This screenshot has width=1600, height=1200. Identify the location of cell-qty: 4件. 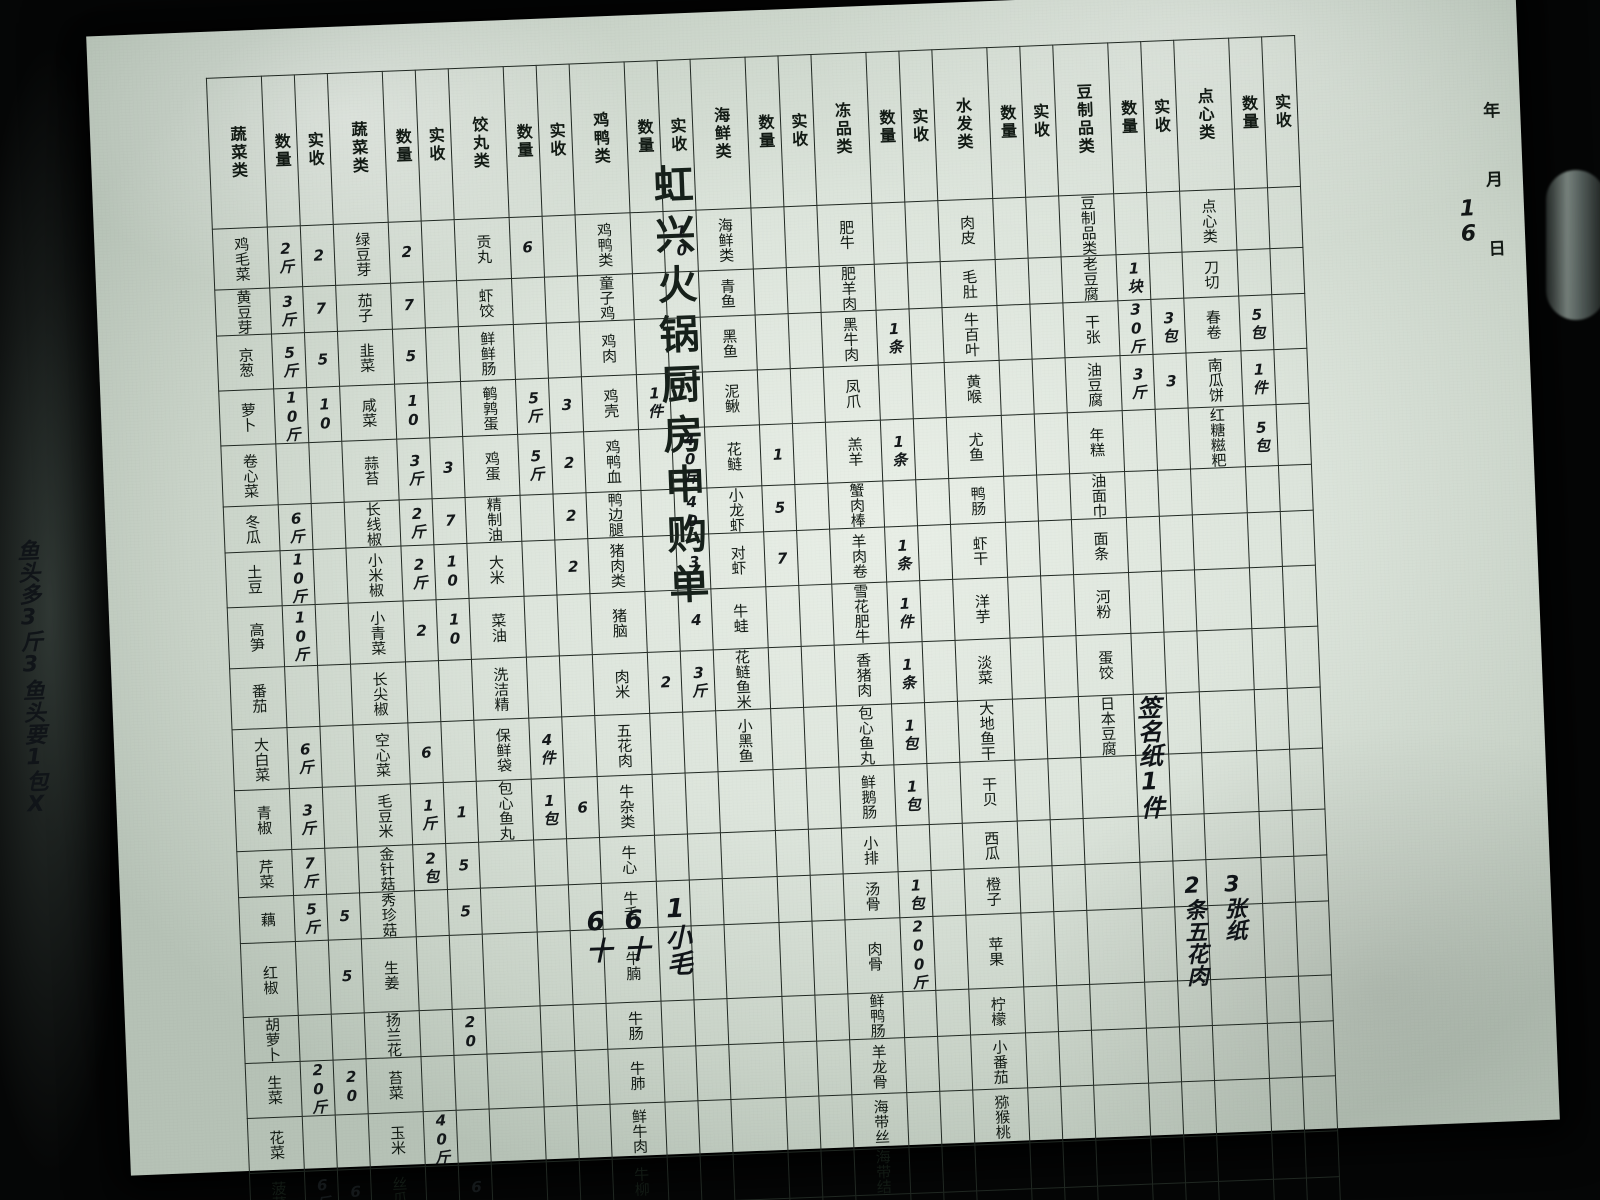
(546, 748).